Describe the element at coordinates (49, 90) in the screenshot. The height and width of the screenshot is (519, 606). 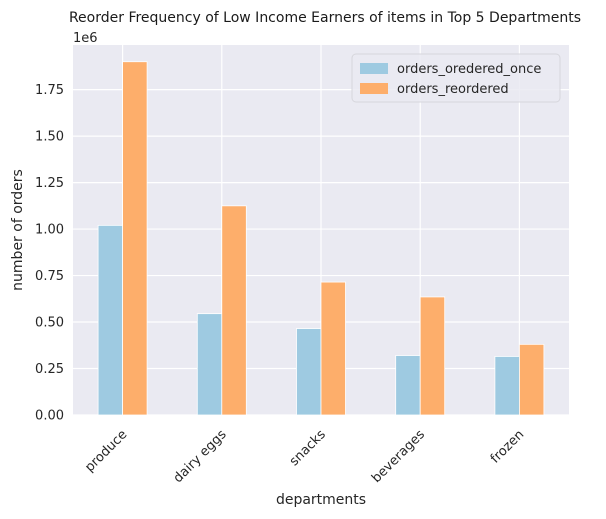
I see `y-tick-label: 1.75` at that location.